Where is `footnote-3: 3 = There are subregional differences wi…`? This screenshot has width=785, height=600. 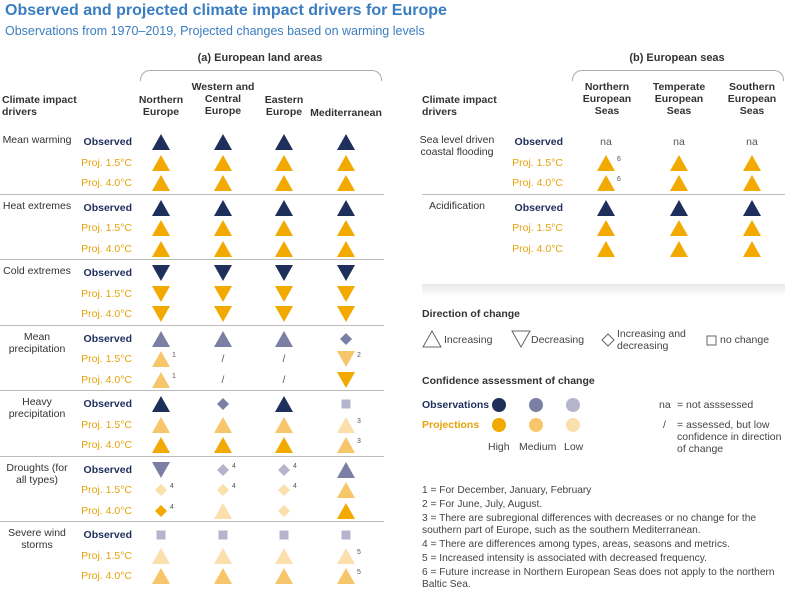 footnote-3: 3 = There are subregional differences wi… is located at coordinates (589, 524).